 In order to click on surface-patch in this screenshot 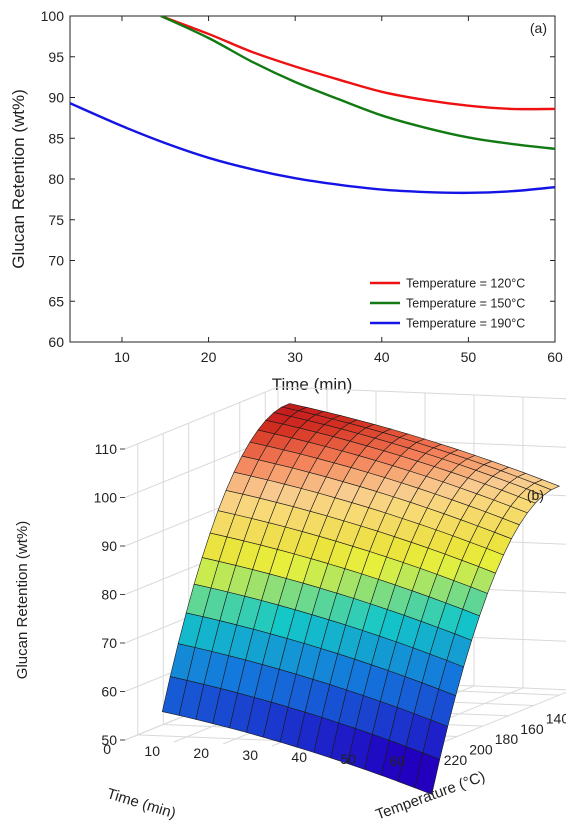, I will do `click(427, 773)`.